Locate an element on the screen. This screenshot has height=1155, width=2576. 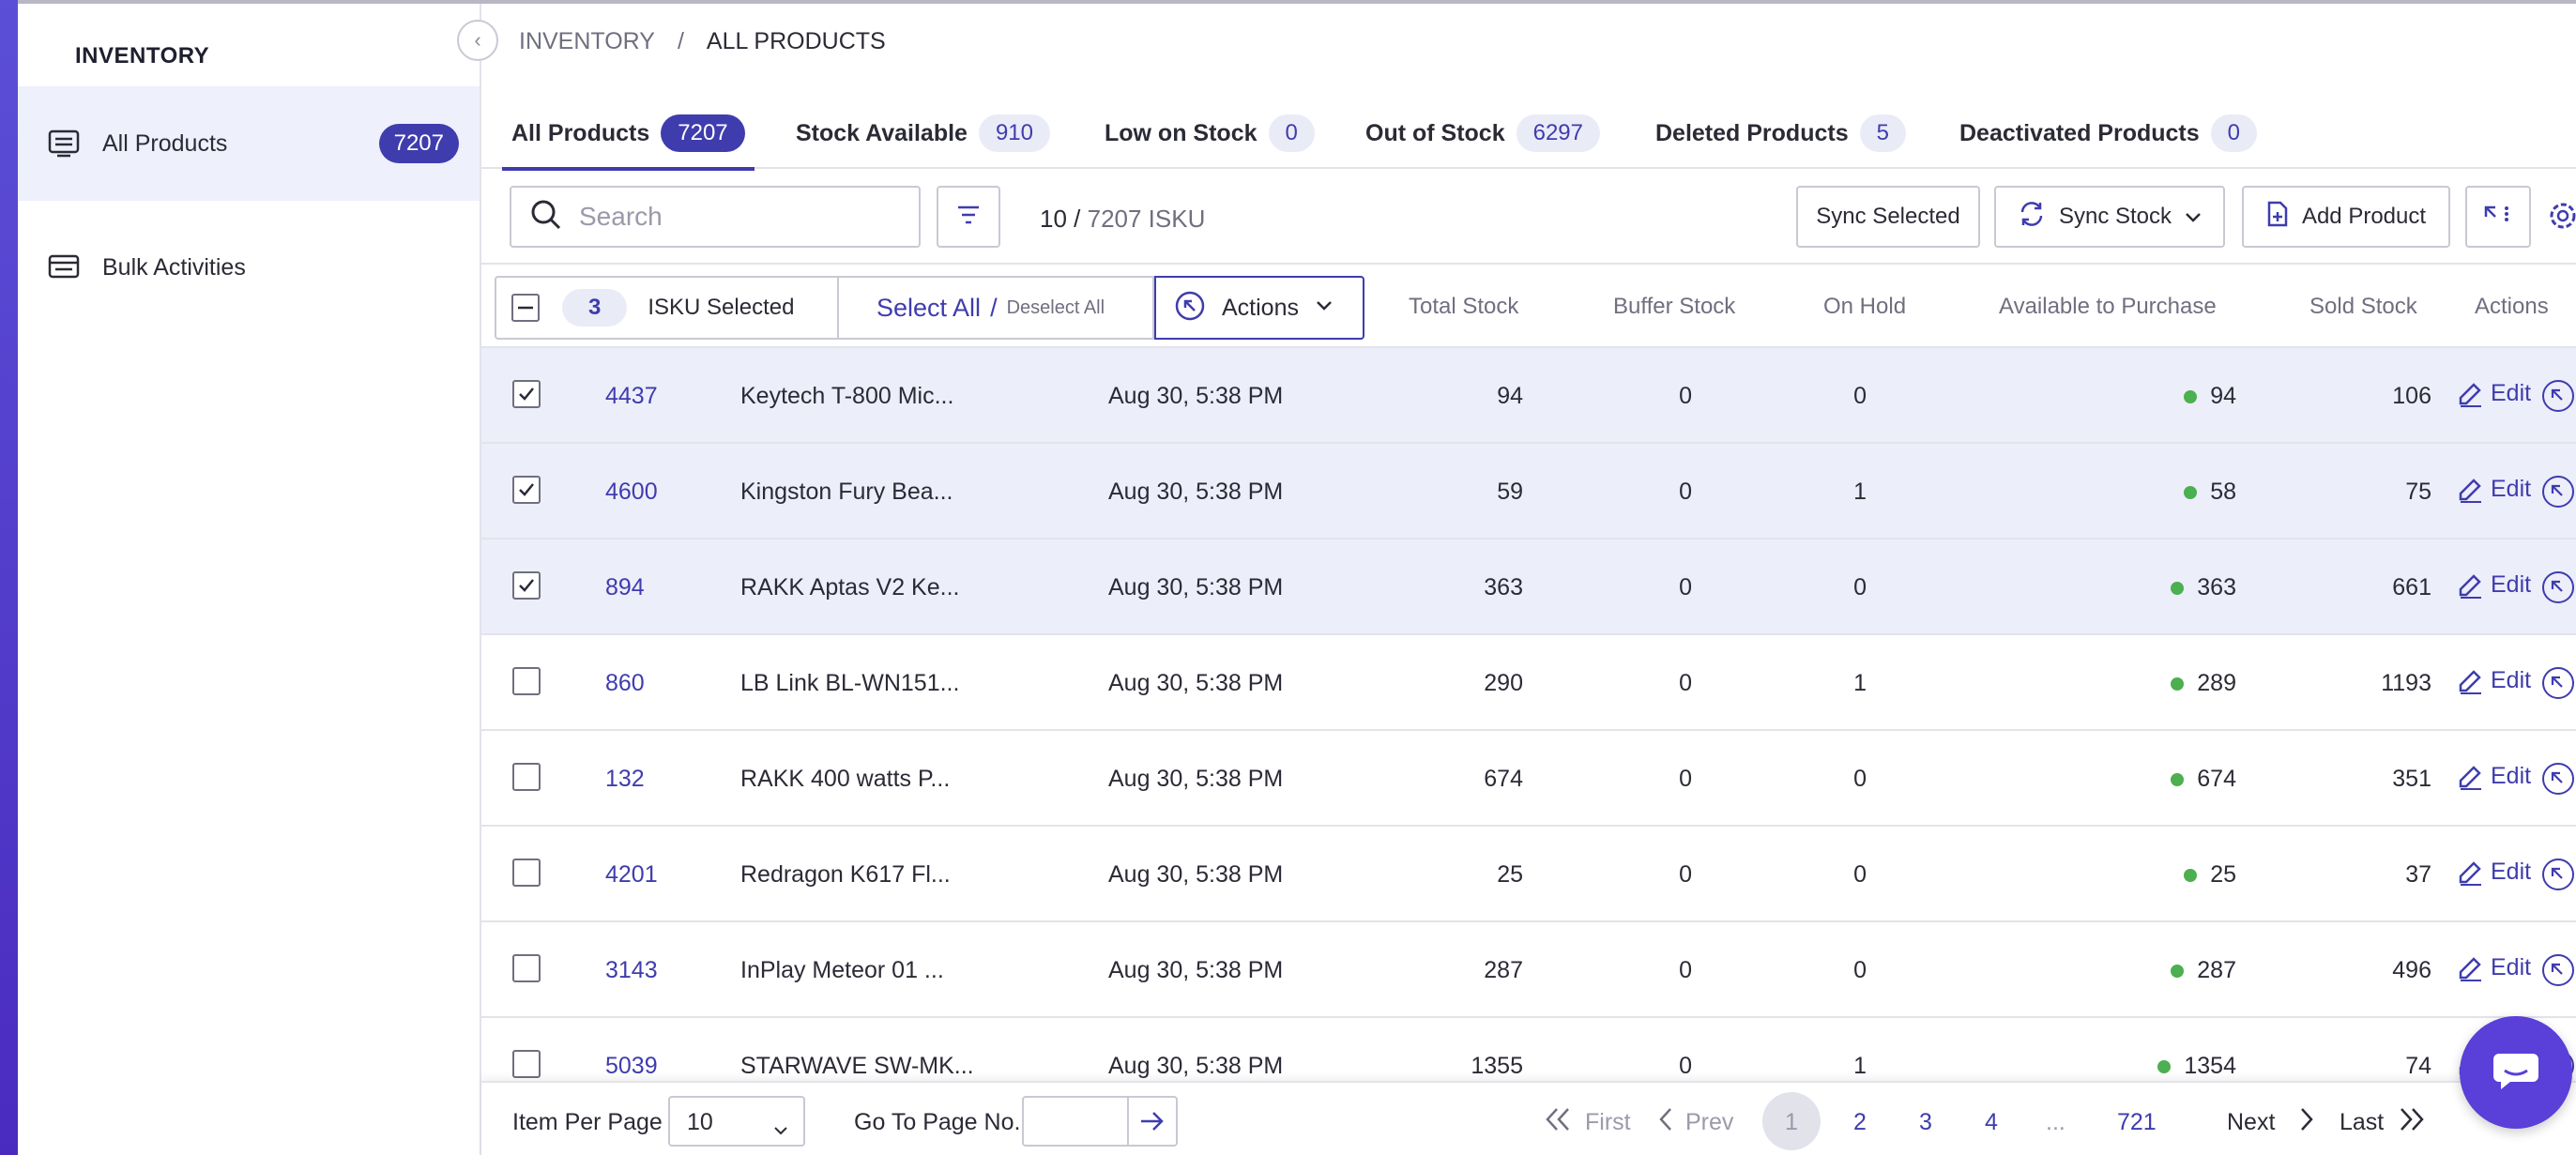
selected-label: ISKU Selected is located at coordinates (721, 307).